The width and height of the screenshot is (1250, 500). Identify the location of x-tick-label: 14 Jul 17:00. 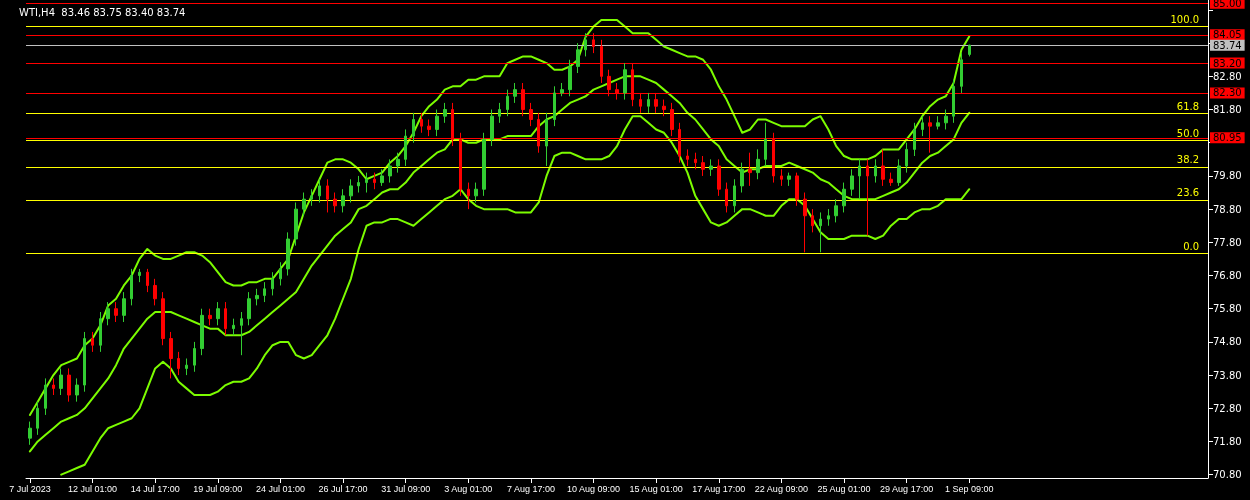
(155, 488).